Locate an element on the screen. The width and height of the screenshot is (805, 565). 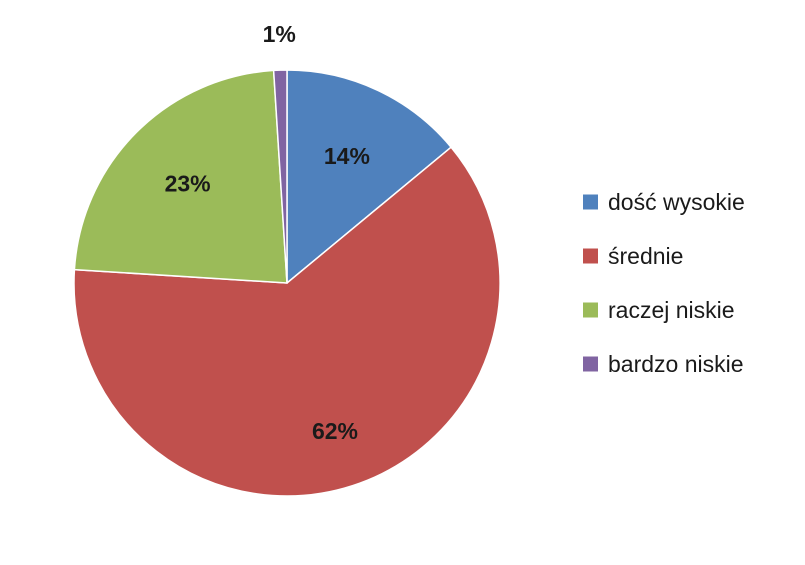
pie-data-label: 23% is located at coordinates (188, 184).